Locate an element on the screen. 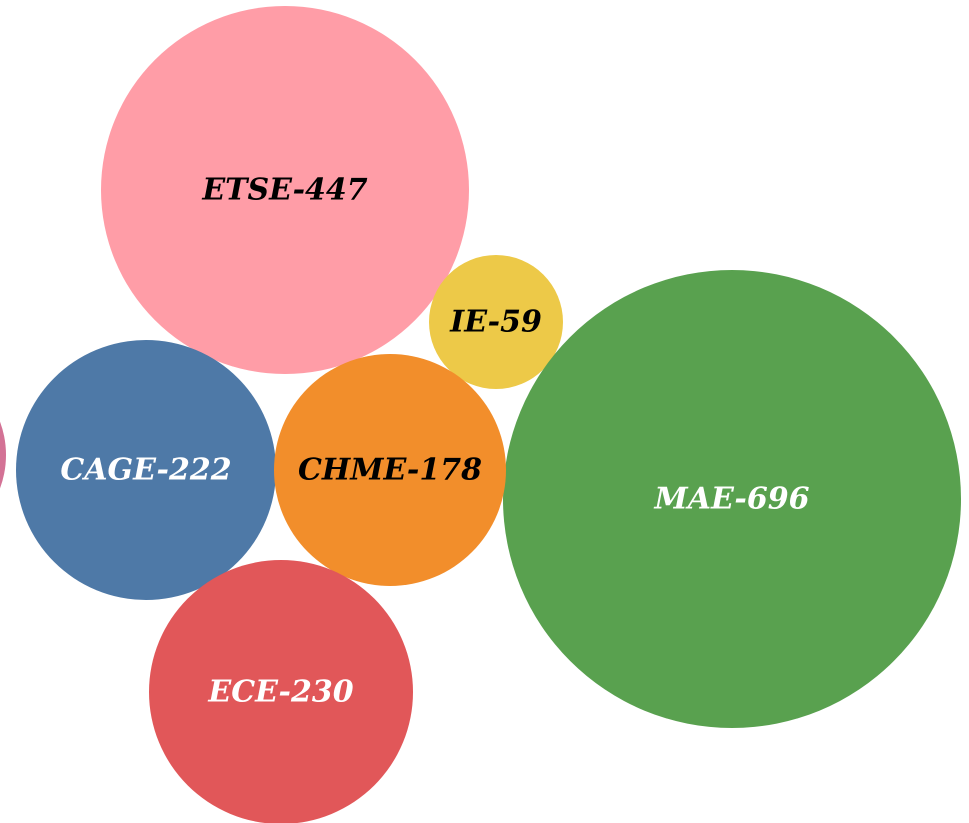 This screenshot has width=969, height=823. bubble-label-cage-222: CAGE-222 is located at coordinates (145, 470).